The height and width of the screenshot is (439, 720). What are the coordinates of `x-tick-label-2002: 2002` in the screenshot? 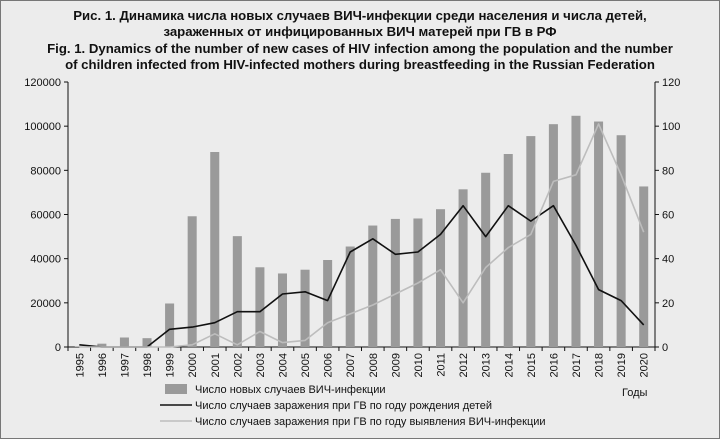 It's located at (238, 365).